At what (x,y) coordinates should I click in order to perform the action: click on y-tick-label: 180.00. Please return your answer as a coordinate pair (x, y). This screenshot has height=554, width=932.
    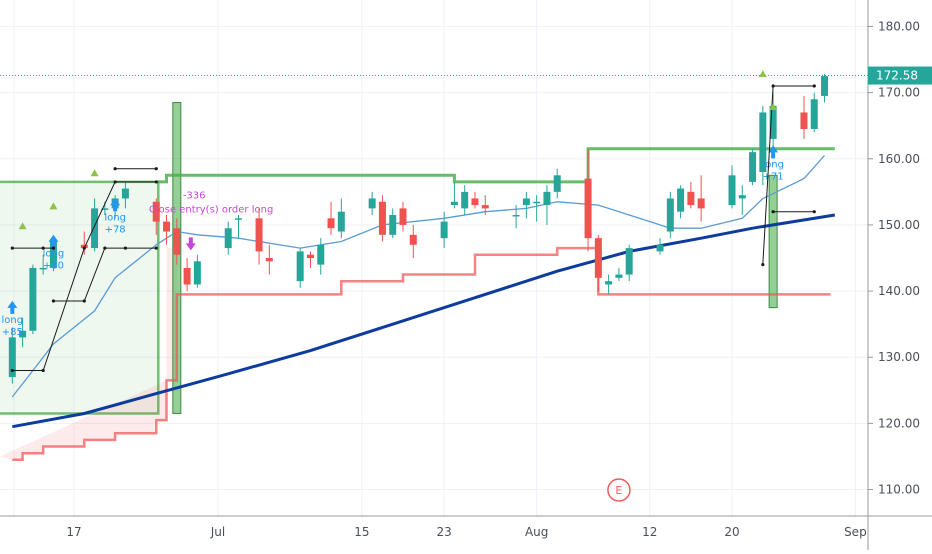
    Looking at the image, I should click on (899, 26).